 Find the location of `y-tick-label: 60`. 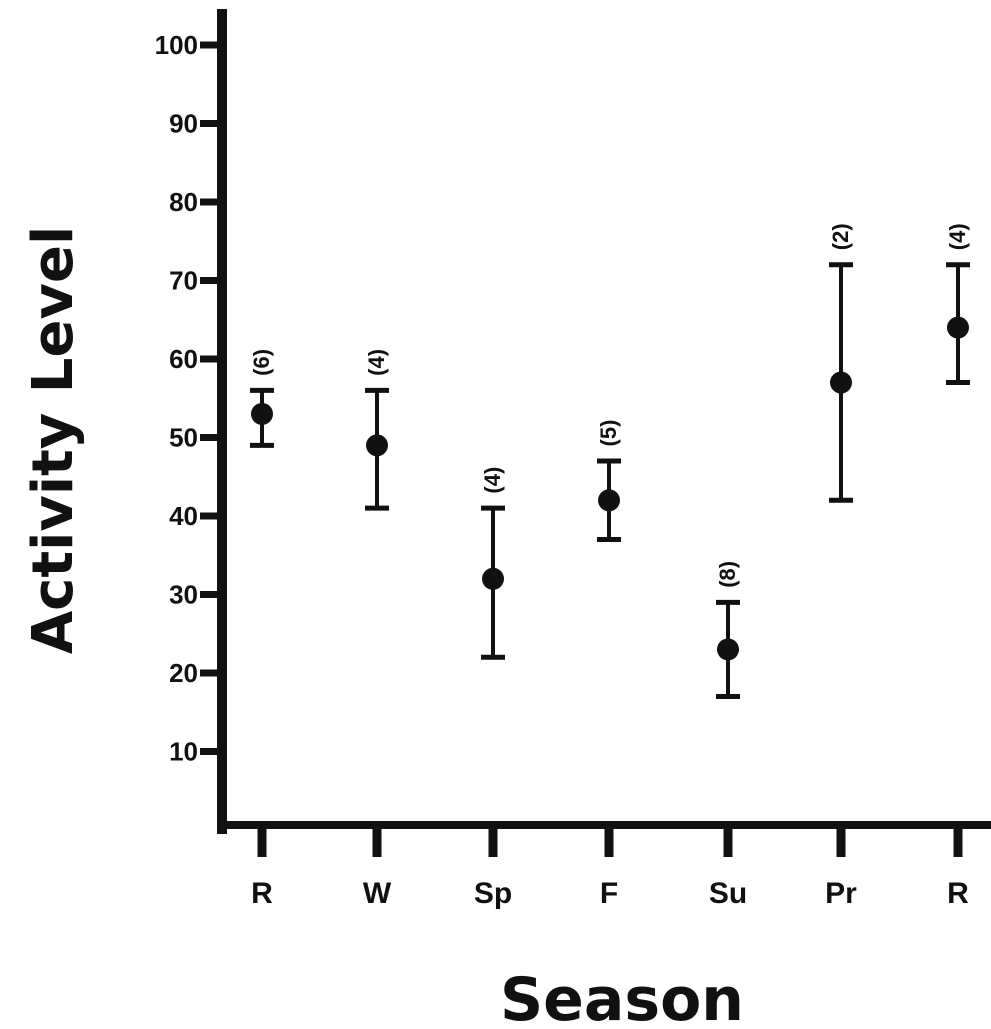

y-tick-label: 60 is located at coordinates (183, 359).